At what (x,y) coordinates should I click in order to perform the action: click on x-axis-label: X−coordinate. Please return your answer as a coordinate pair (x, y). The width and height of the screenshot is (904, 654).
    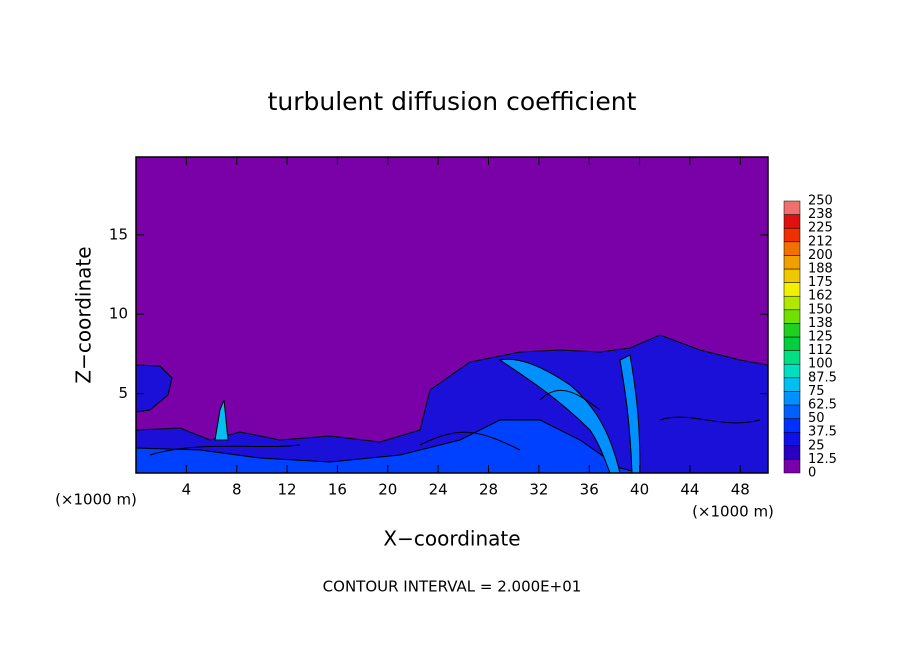
    Looking at the image, I should click on (451, 539).